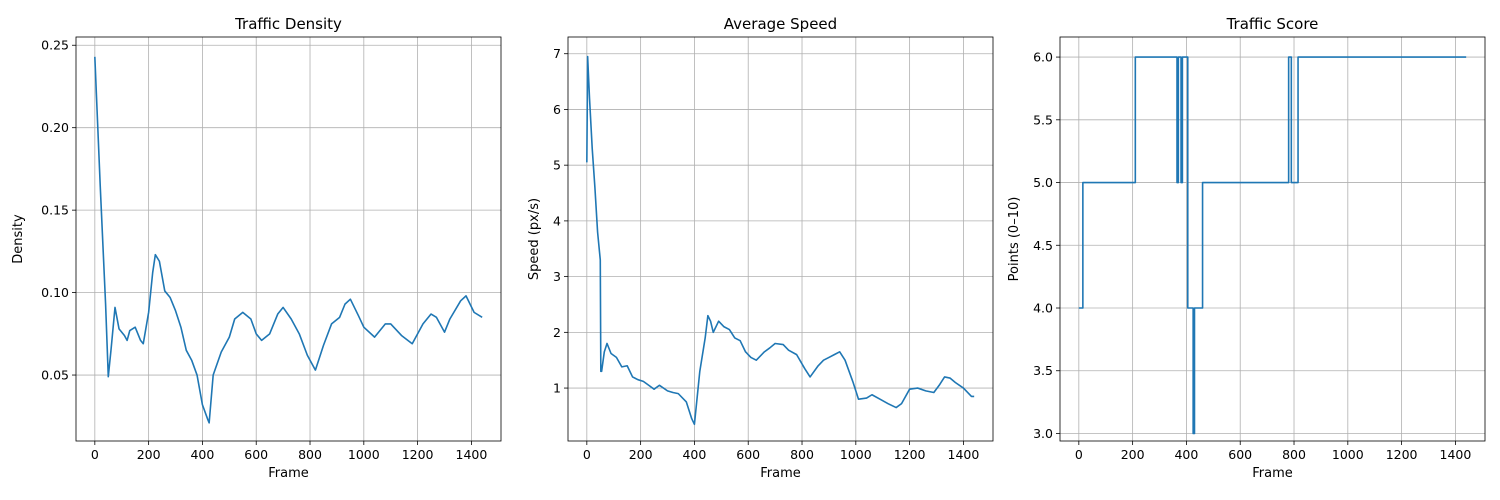  Describe the element at coordinates (288, 24) in the screenshot. I see `chart-title: Traffic Density` at that location.